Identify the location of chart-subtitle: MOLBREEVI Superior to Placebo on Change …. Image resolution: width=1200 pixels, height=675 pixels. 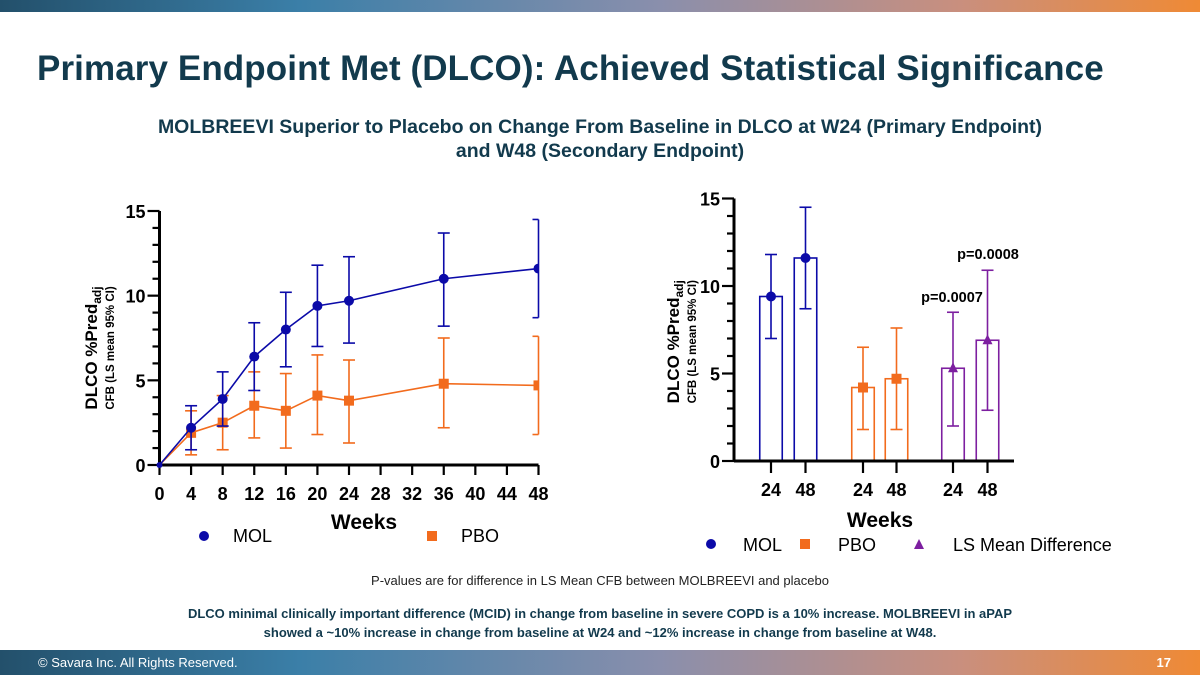
(600, 139).